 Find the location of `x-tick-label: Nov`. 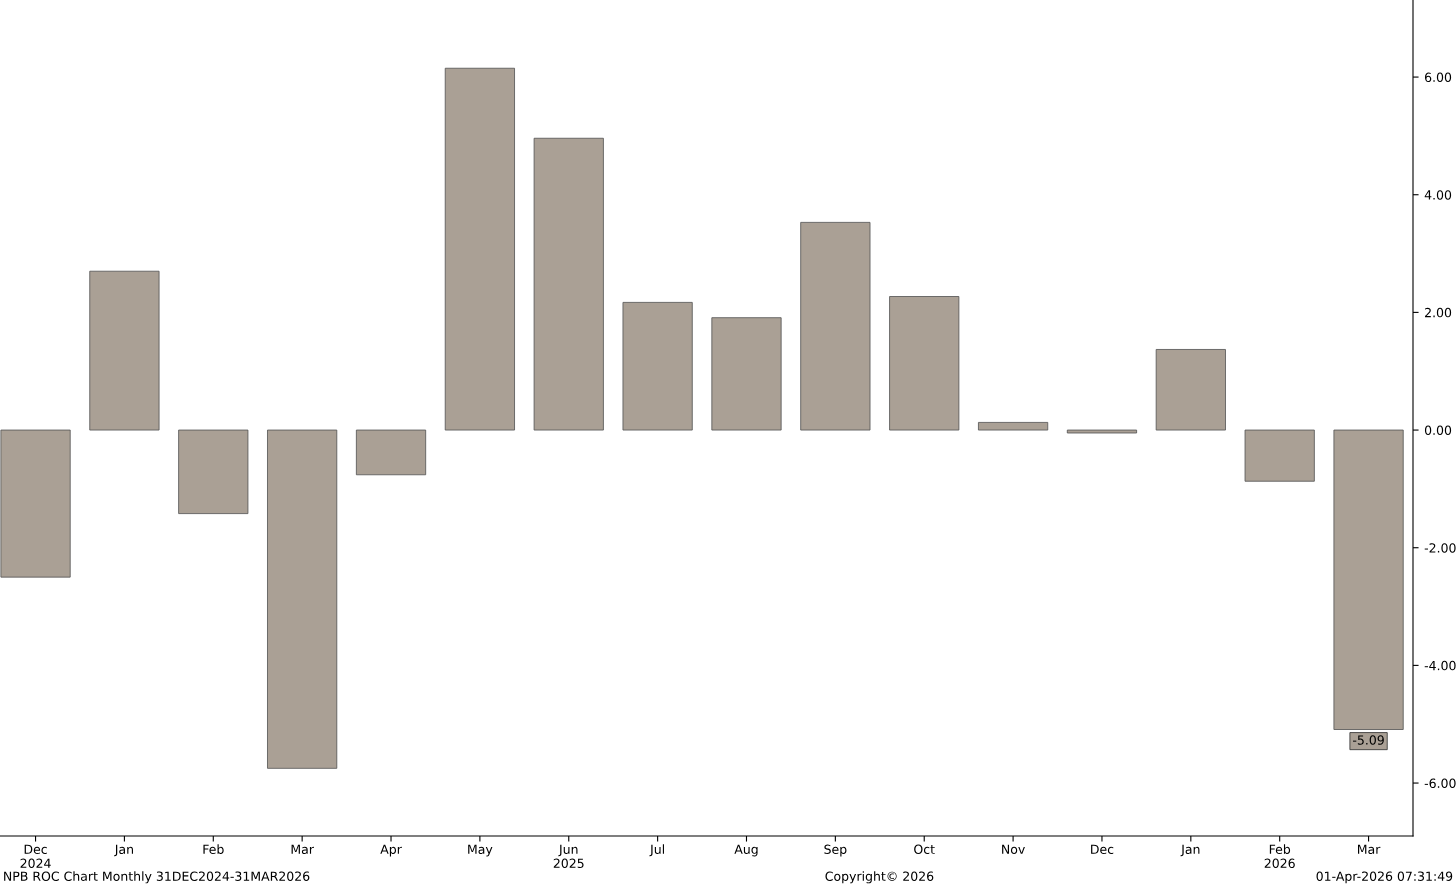

x-tick-label: Nov is located at coordinates (1013, 849).